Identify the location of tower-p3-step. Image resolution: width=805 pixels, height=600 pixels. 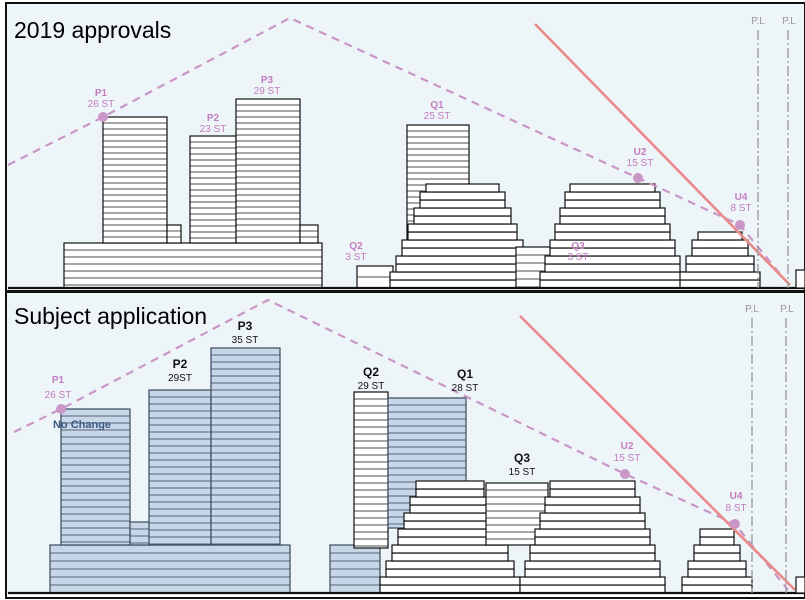
(309, 234).